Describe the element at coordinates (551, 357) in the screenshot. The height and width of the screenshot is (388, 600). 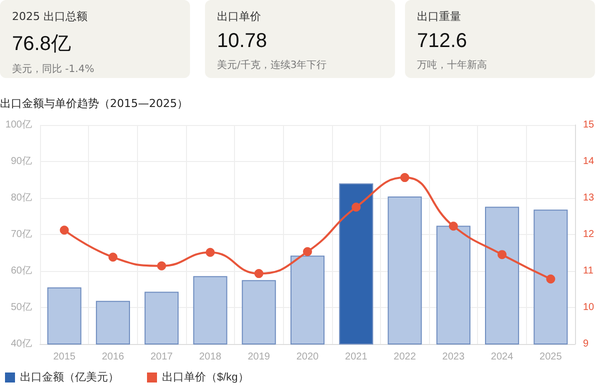
I see `x-tick-label: 2025` at that location.